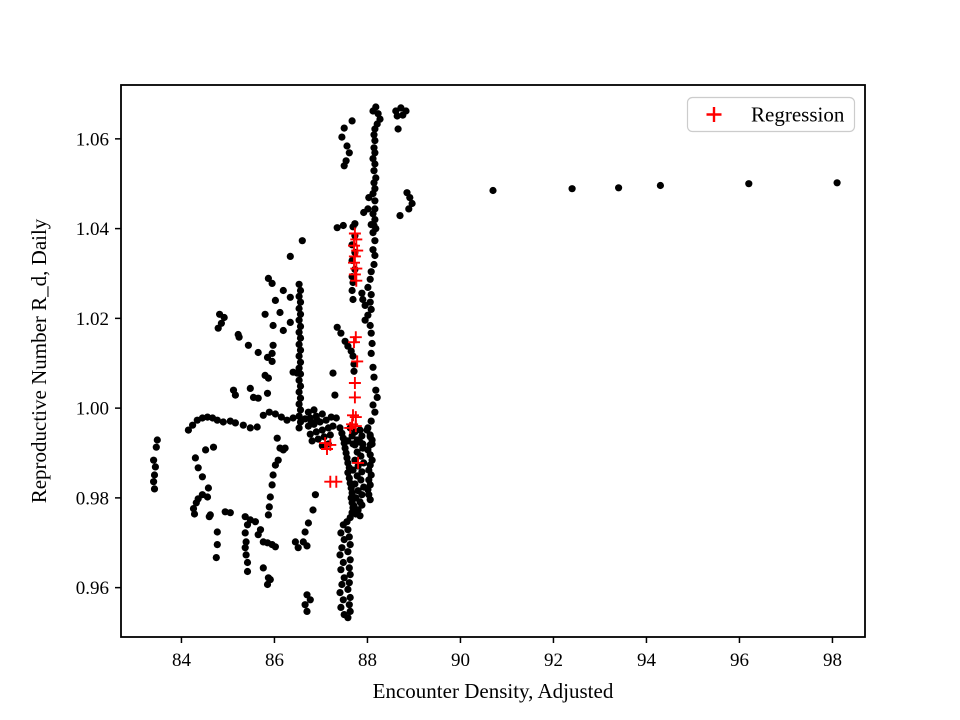  What do you see at coordinates (367, 660) in the screenshot?
I see `x-tick-label: 88` at bounding box center [367, 660].